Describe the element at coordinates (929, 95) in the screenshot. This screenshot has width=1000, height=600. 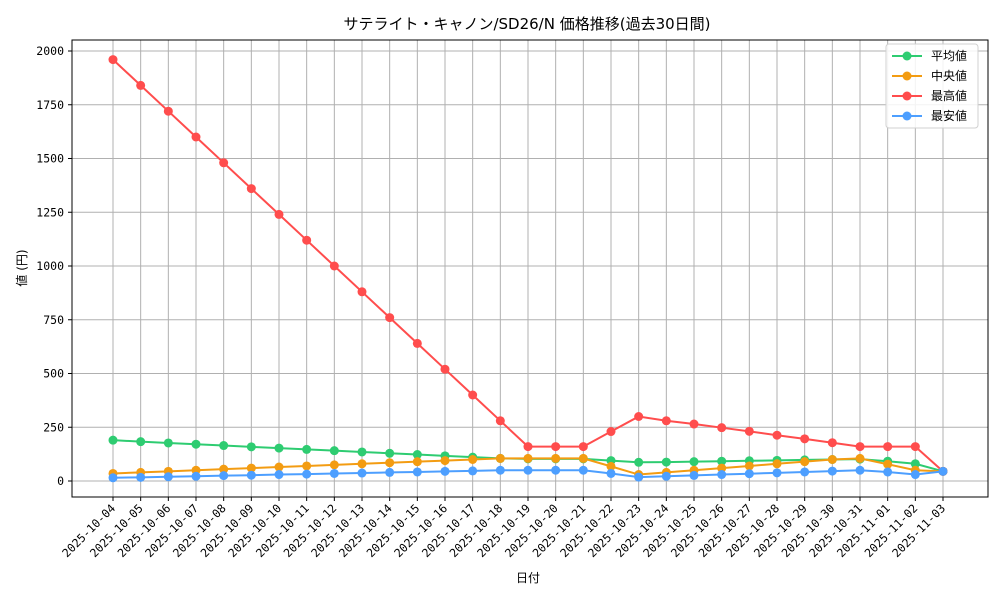
I see `legend-item: 最高値` at that location.